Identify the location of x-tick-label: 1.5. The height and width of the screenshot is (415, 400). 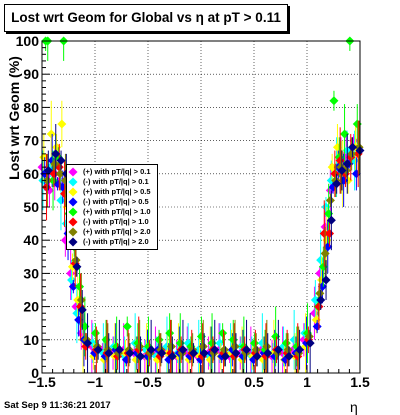
(360, 382).